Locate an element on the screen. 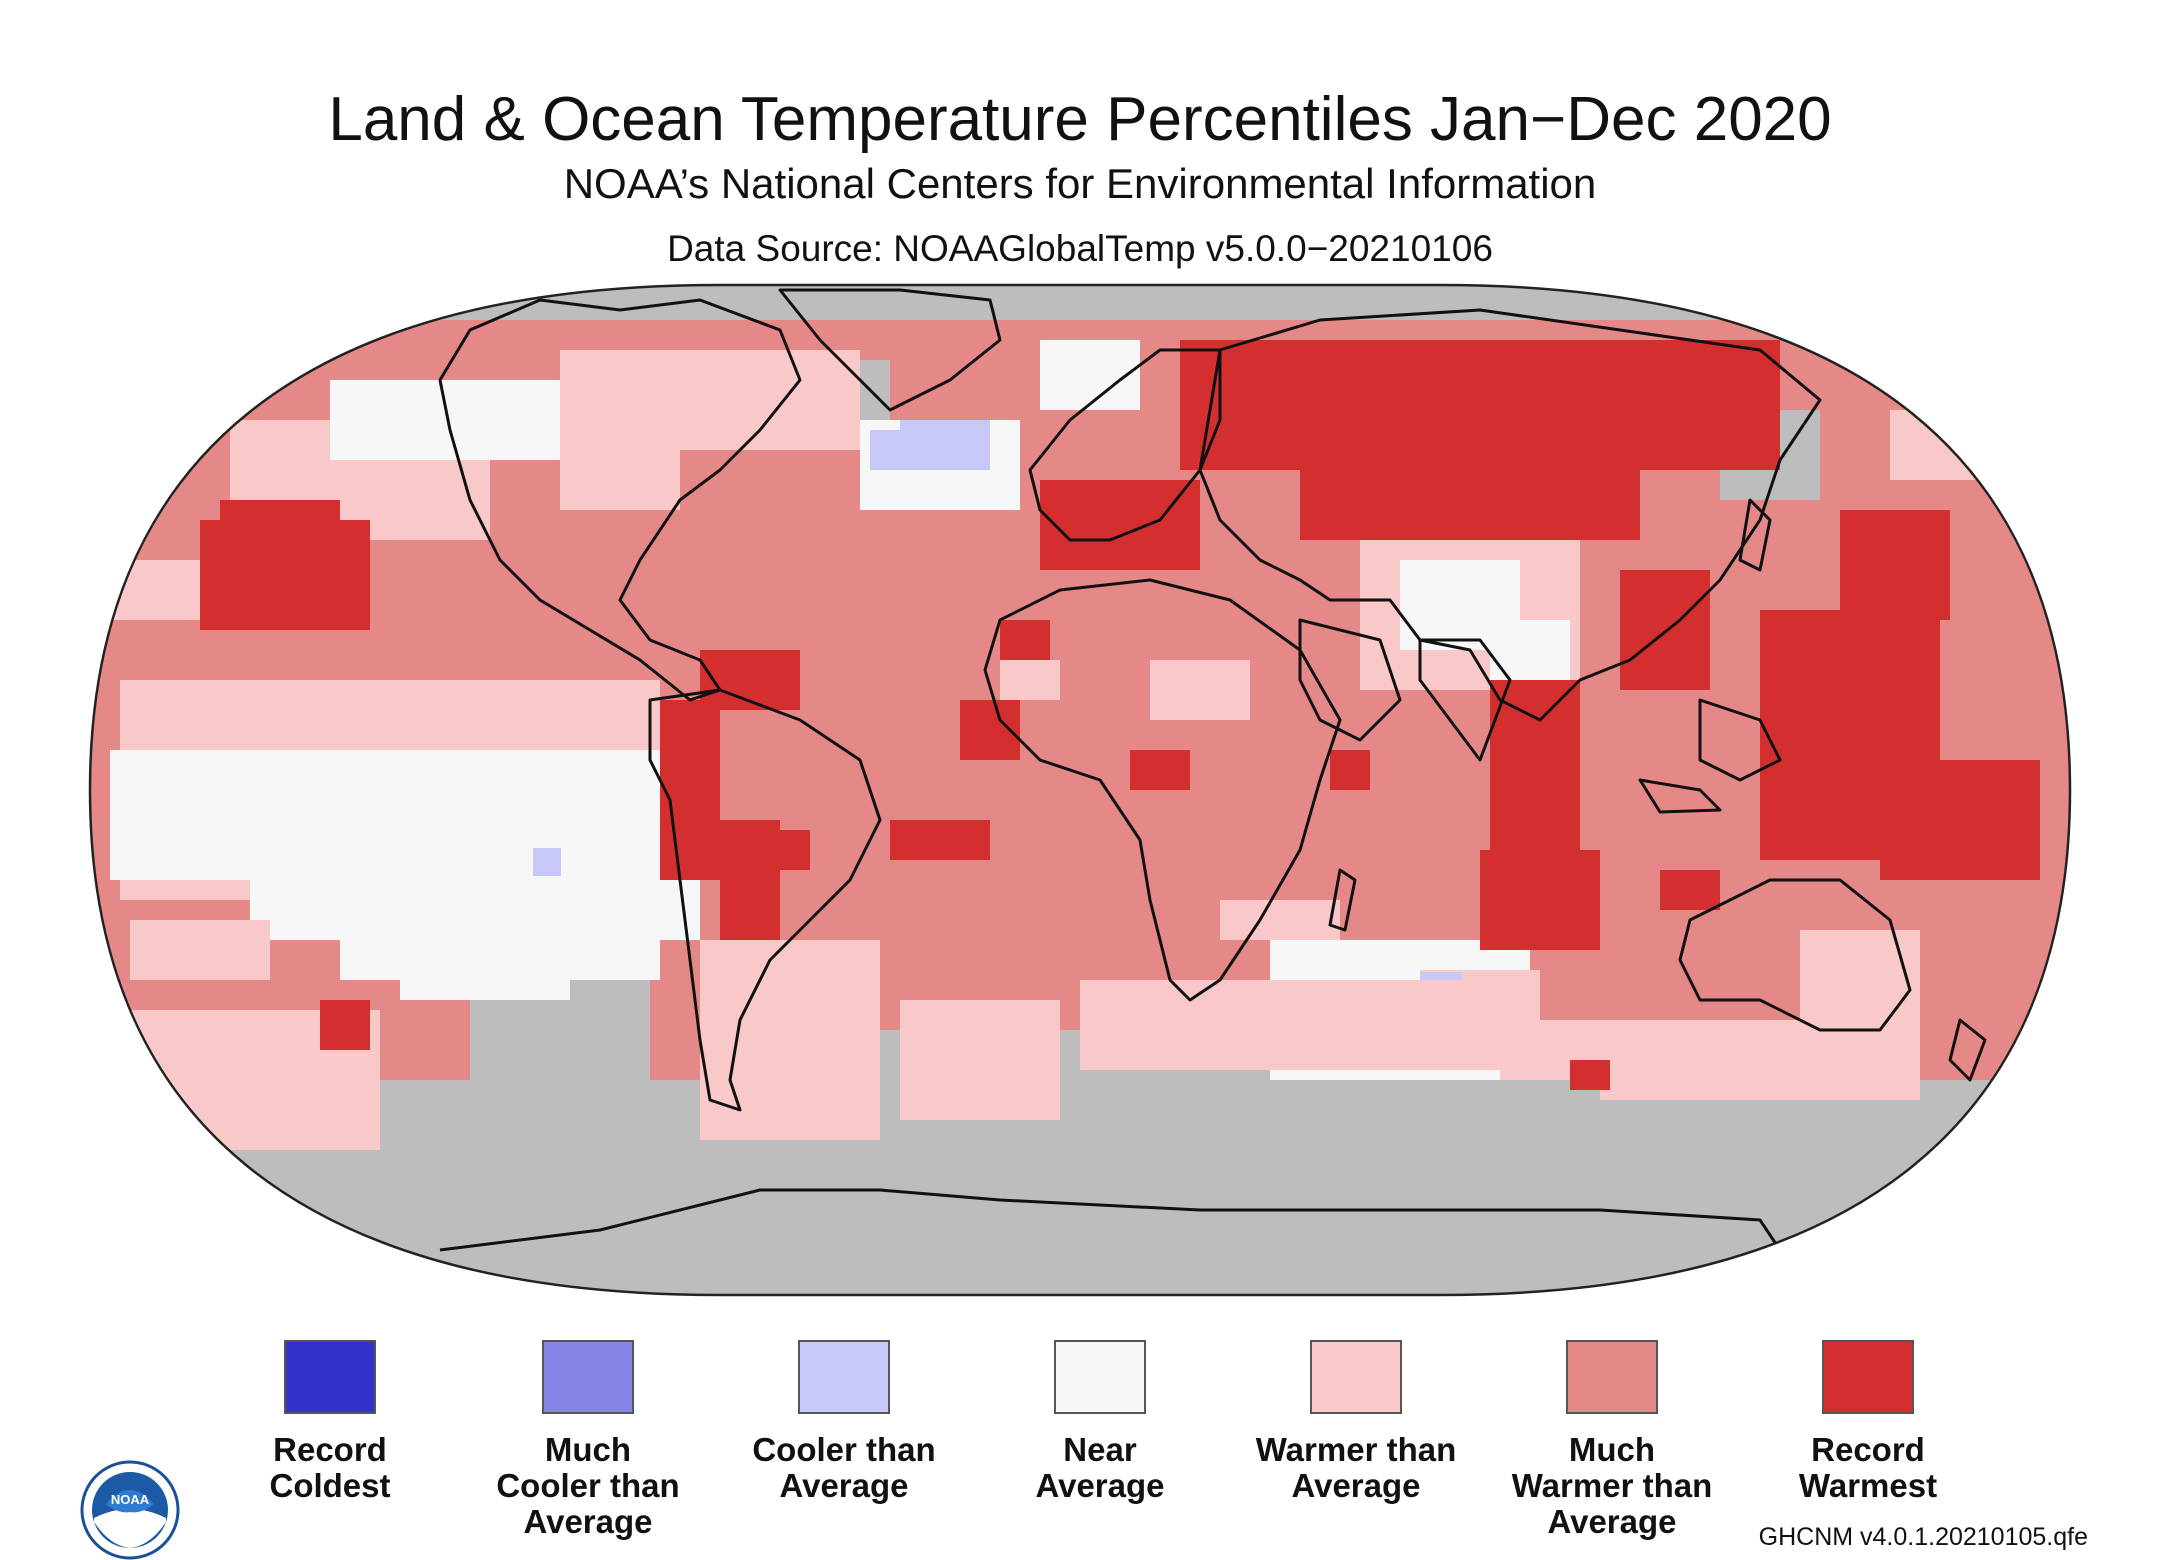 The width and height of the screenshot is (2160, 1560). no-data-cell is located at coordinates (1930, 1130).